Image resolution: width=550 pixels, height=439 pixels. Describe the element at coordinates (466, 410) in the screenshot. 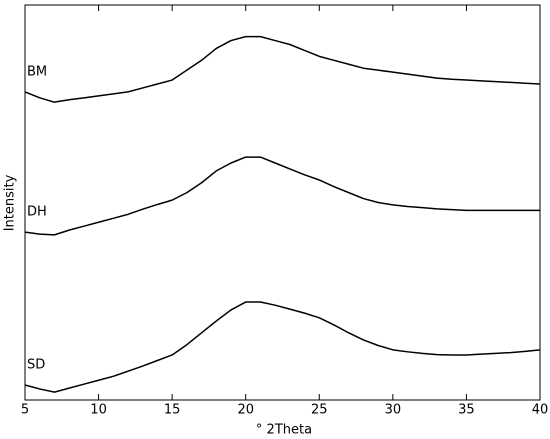

I see `x-tick-label: 35` at that location.